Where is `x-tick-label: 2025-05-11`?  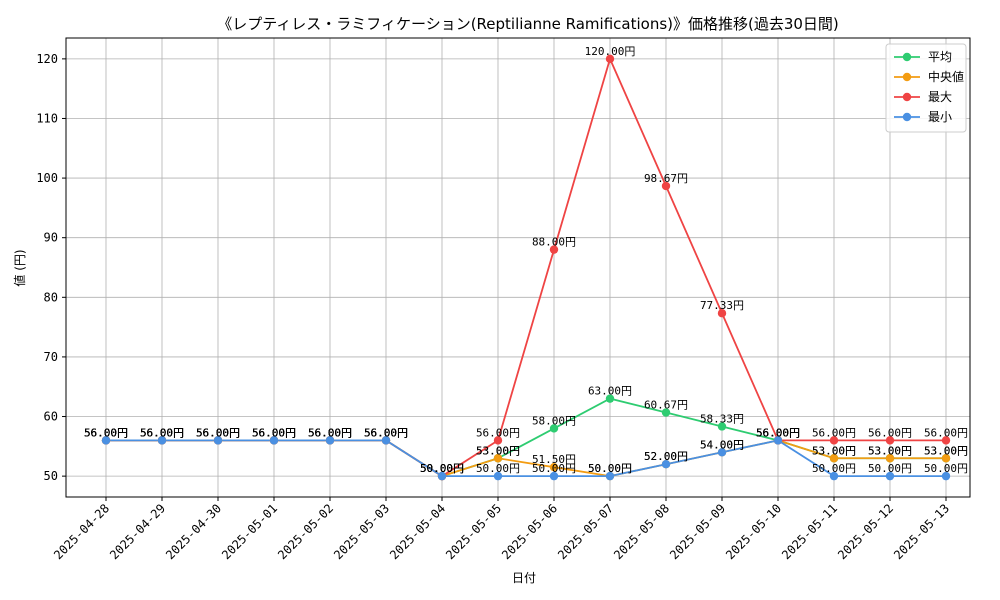 x-tick-label: 2025-05-11 is located at coordinates (809, 531).